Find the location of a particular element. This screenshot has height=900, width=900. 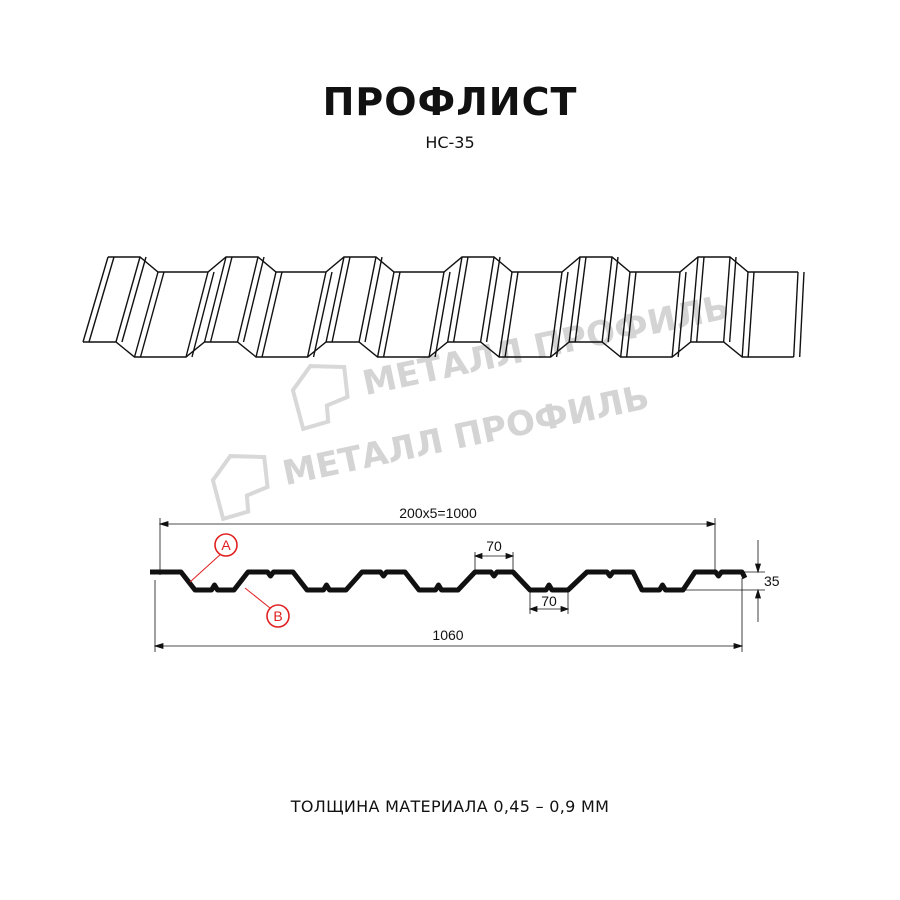

sheet-top-edge is located at coordinates (453, 264).